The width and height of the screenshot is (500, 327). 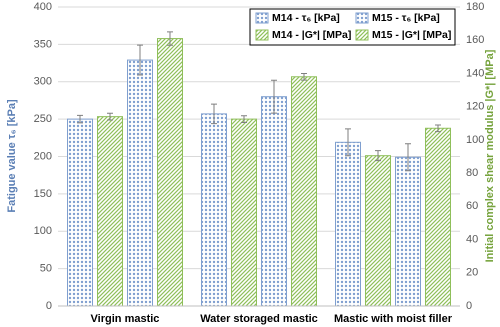 What do you see at coordinates (43, 44) in the screenshot?
I see `y-tick-label: 350` at bounding box center [43, 44].